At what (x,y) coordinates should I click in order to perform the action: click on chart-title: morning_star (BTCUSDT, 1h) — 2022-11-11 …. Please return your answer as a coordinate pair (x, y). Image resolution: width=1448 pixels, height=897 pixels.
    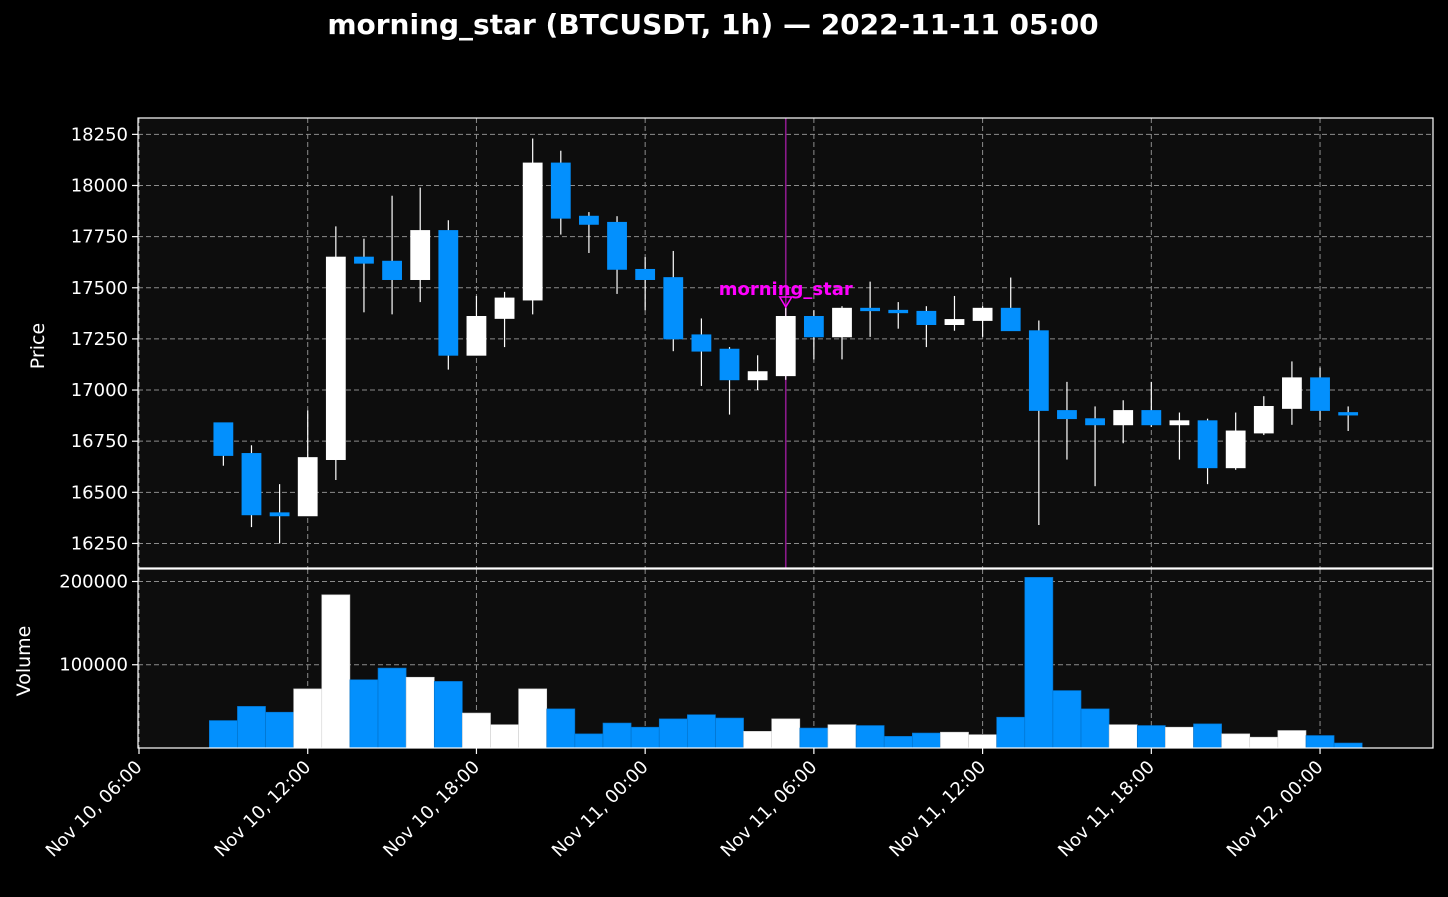
    Looking at the image, I should click on (713, 24).